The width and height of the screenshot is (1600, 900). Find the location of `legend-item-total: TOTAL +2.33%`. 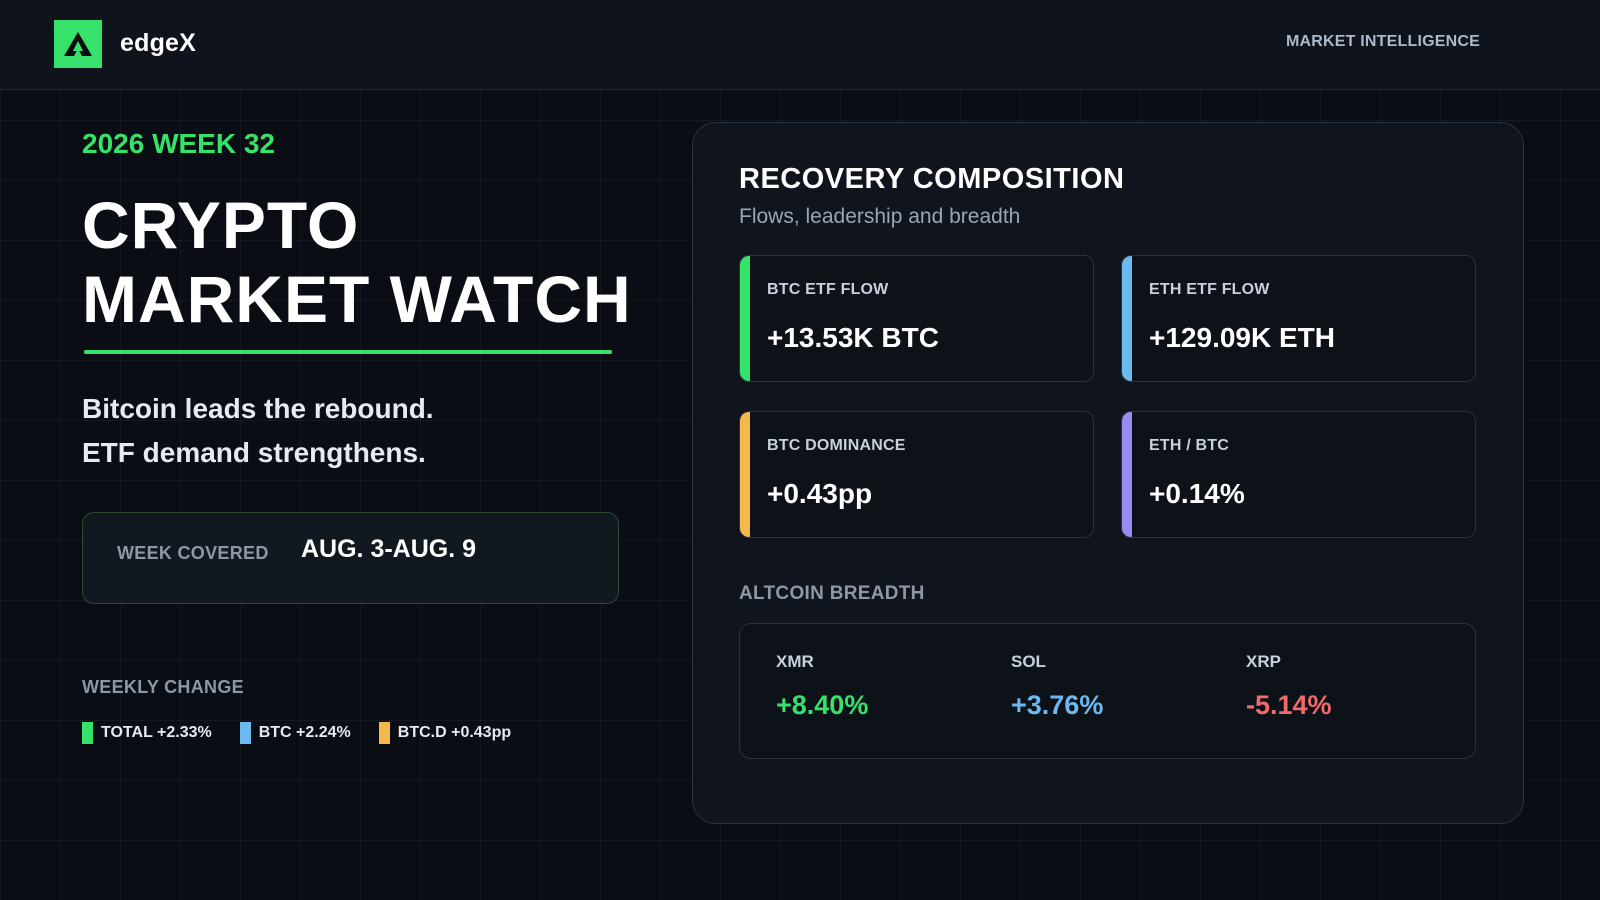

legend-item-total: TOTAL +2.33% is located at coordinates (147, 733).